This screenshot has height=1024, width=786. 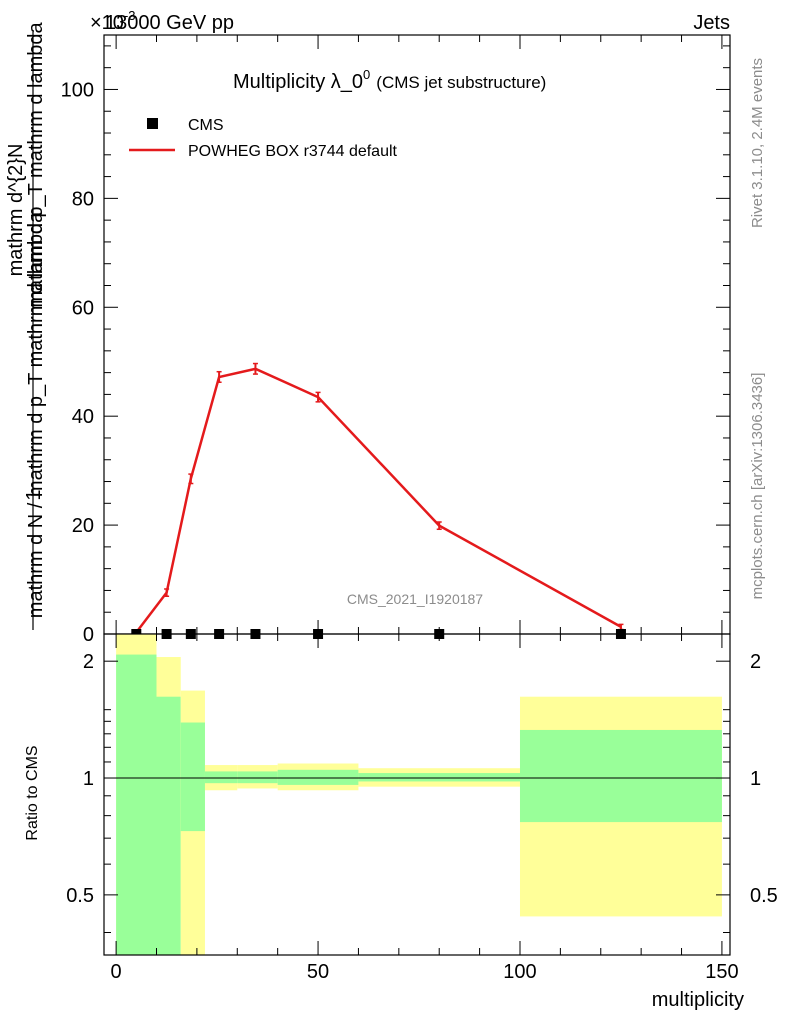 What do you see at coordinates (88, 635) in the screenshot?
I see `y-tick-label: 0` at bounding box center [88, 635].